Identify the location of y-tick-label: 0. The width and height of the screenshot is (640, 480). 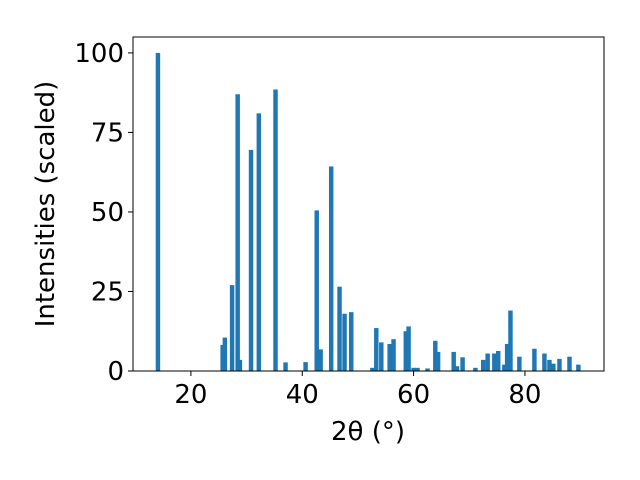
(115, 372).